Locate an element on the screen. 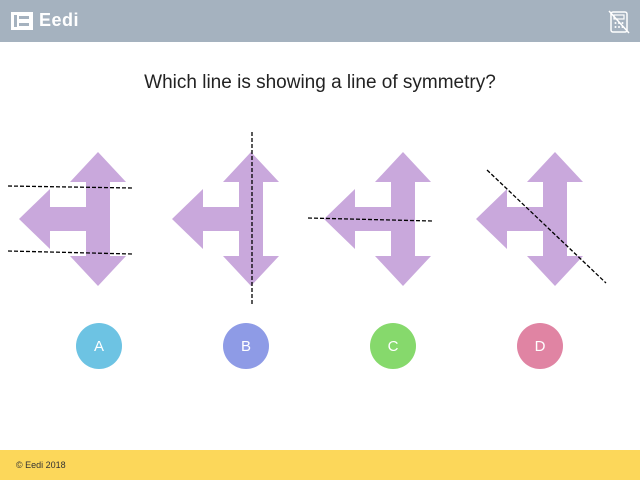  arrow-shape-b is located at coordinates (225, 219).